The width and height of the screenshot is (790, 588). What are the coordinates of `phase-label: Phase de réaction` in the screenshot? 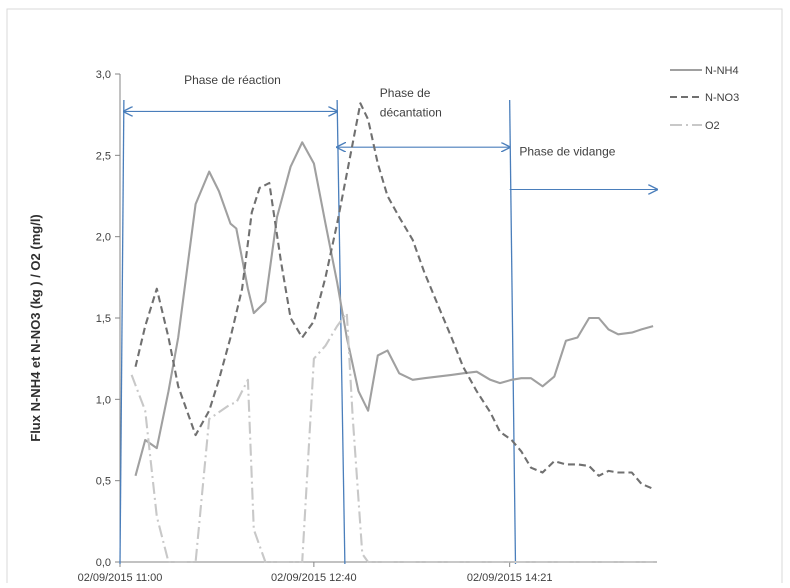 It's located at (232, 80).